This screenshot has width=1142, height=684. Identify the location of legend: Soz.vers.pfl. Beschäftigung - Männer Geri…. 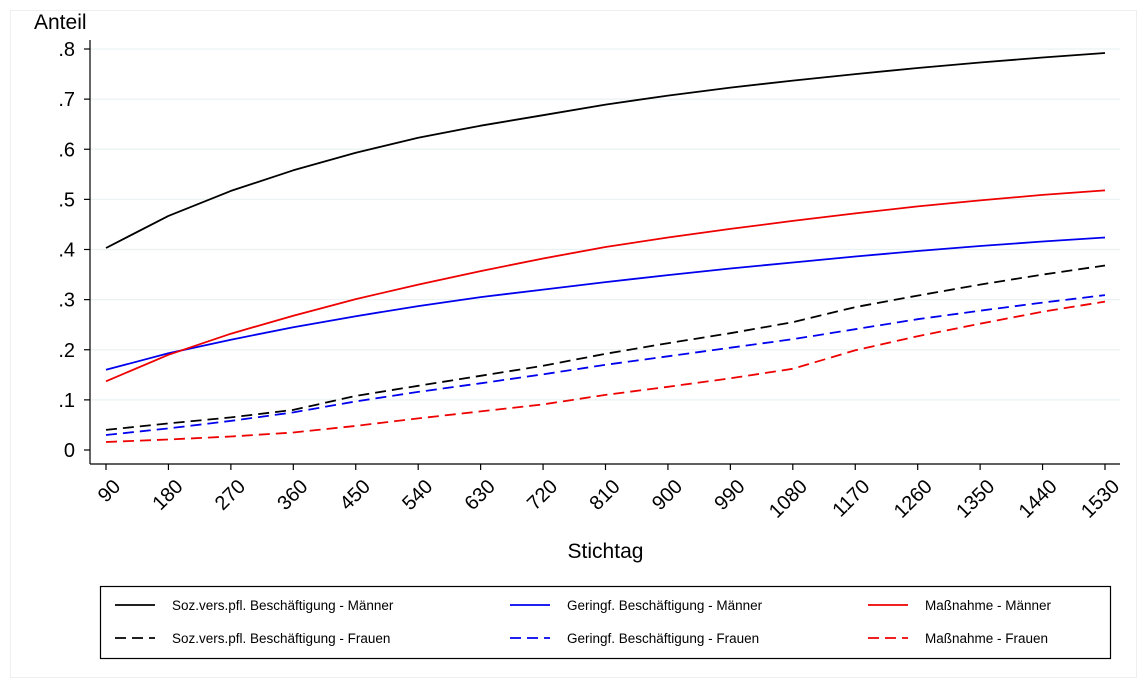
(605, 622).